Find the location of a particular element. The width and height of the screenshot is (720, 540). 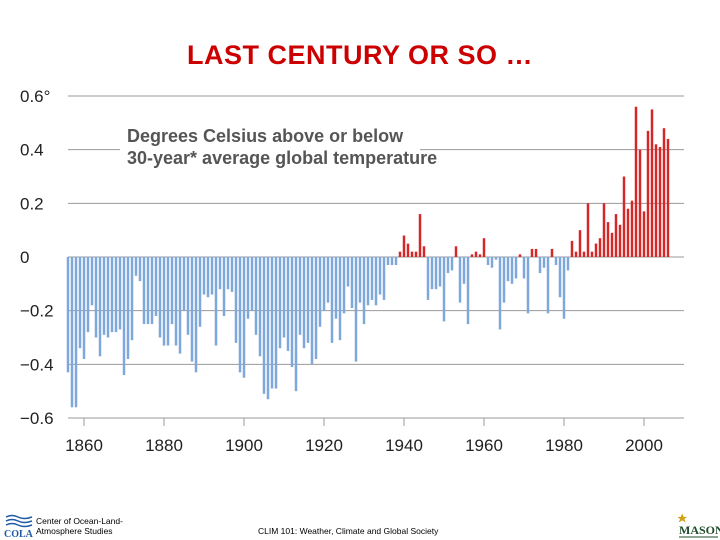

x-tick-label: 1920 is located at coordinates (324, 445).